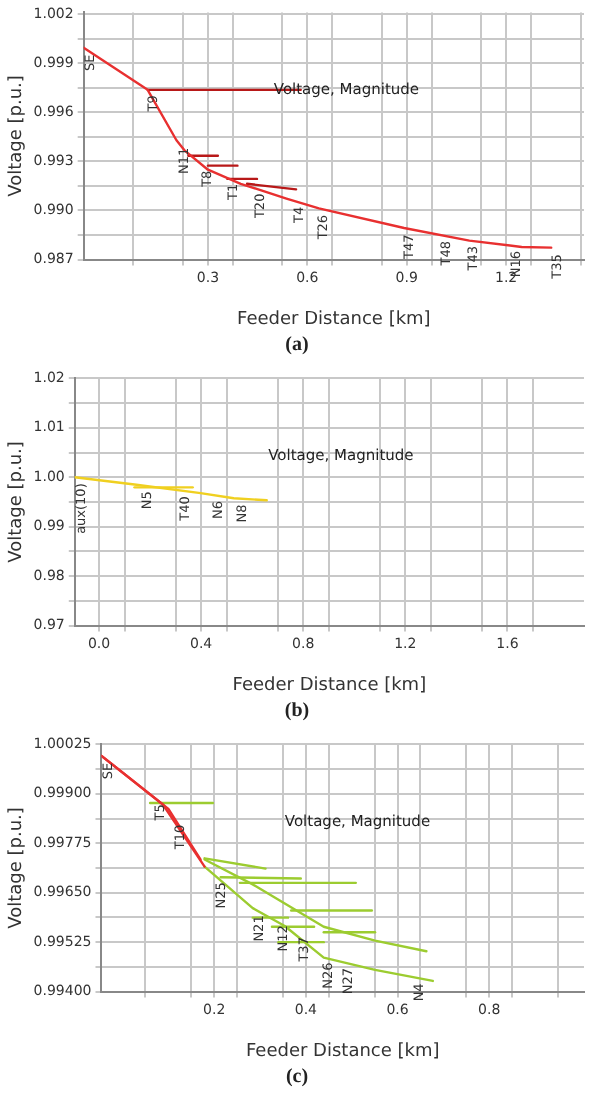 Image resolution: width=594 pixels, height=1100 pixels. I want to click on text: (a), so click(297, 345).